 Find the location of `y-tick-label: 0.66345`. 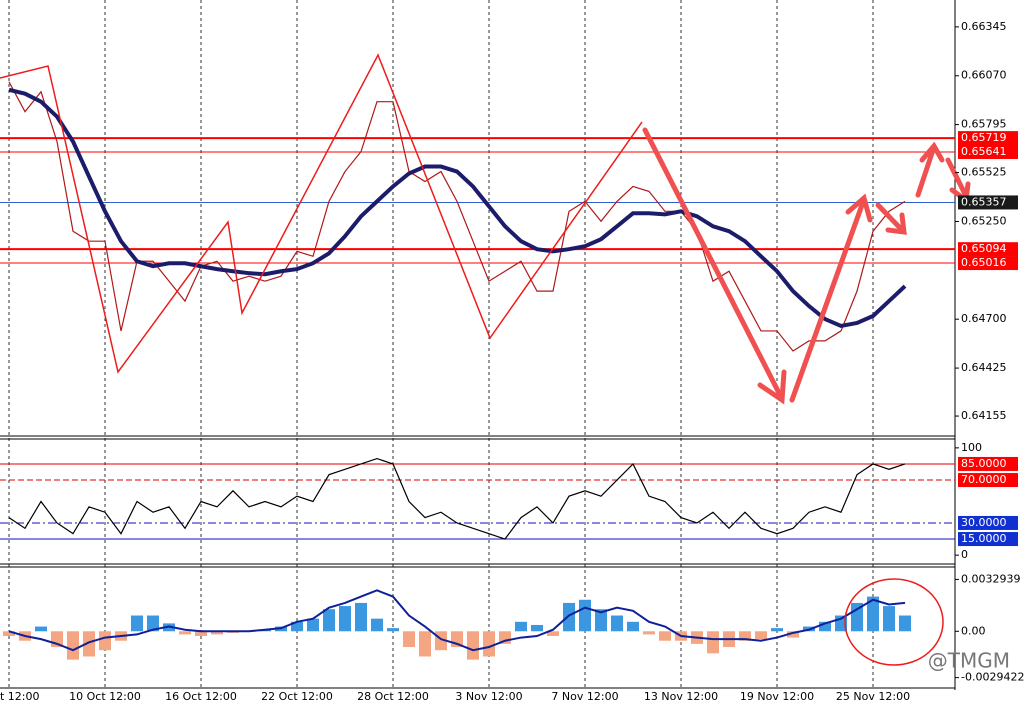

y-tick-label: 0.66345 is located at coordinates (984, 26).